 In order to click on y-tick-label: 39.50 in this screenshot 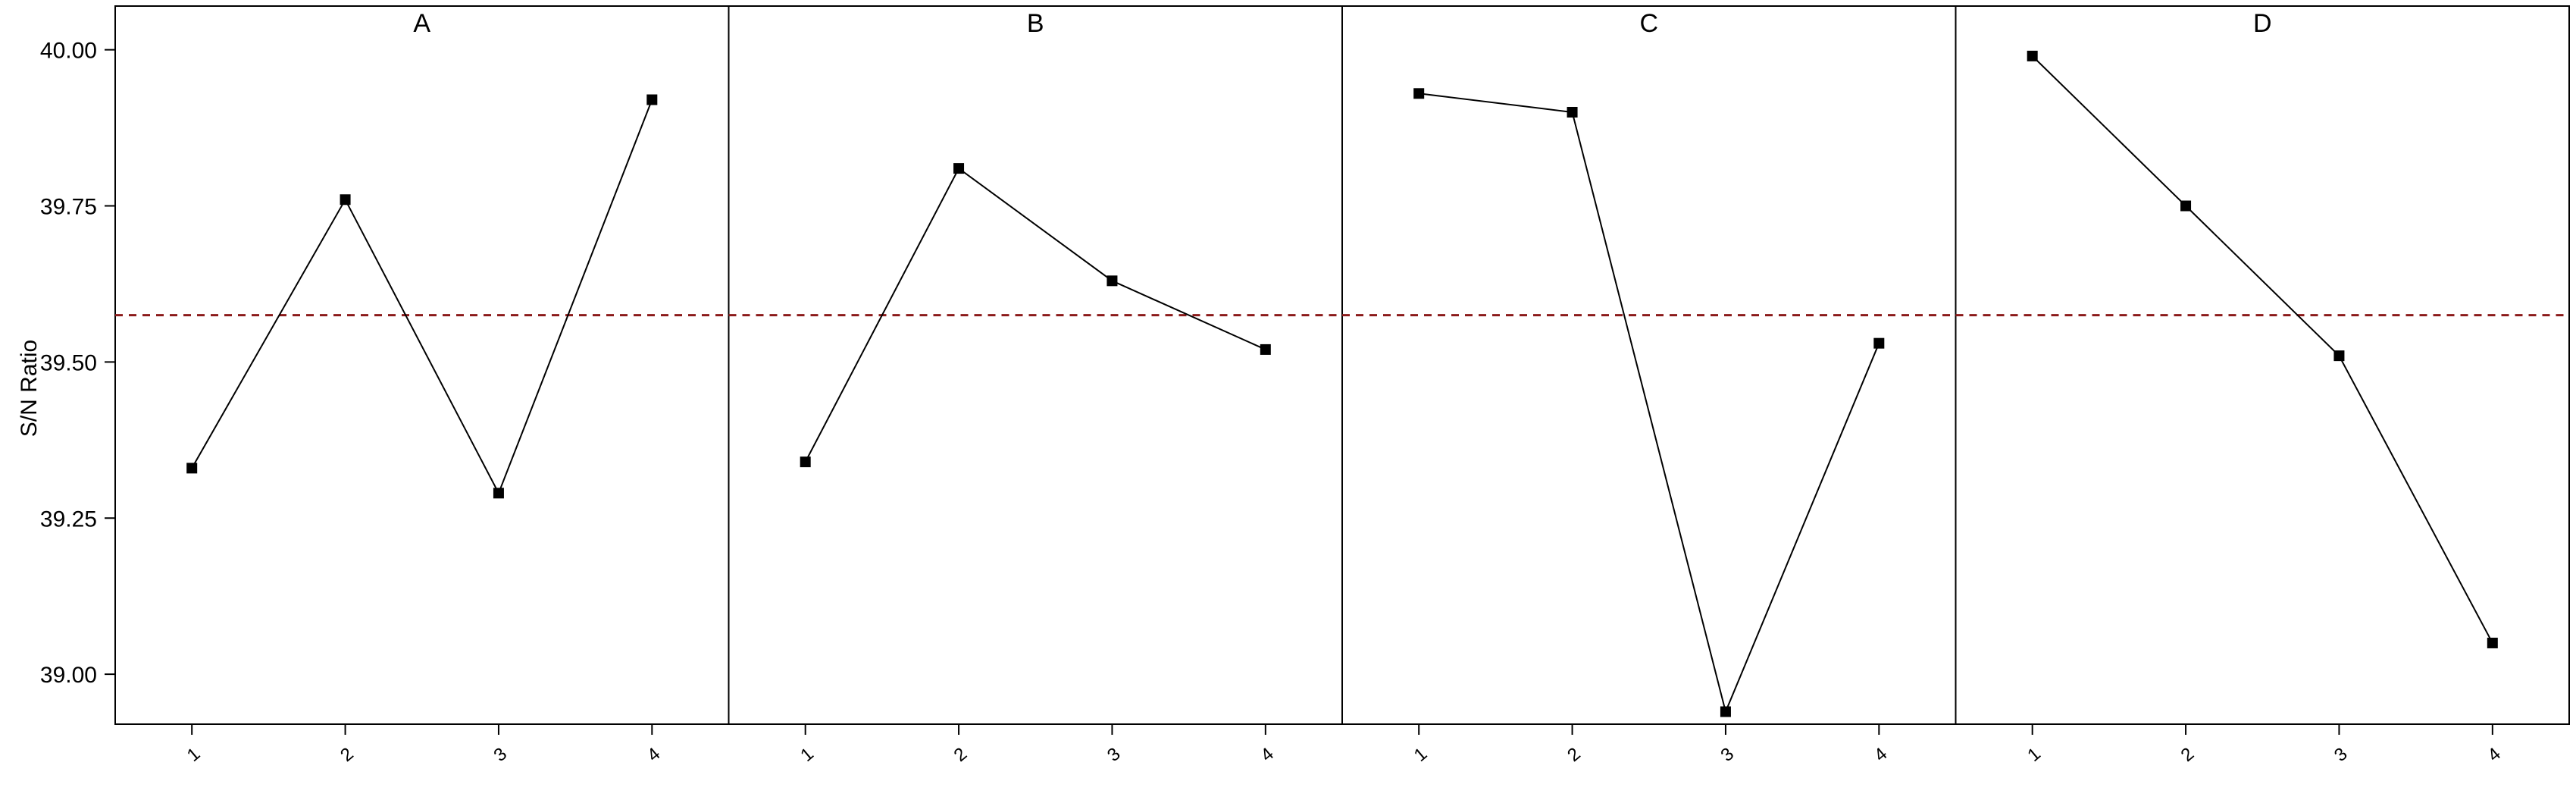, I will do `click(69, 362)`.